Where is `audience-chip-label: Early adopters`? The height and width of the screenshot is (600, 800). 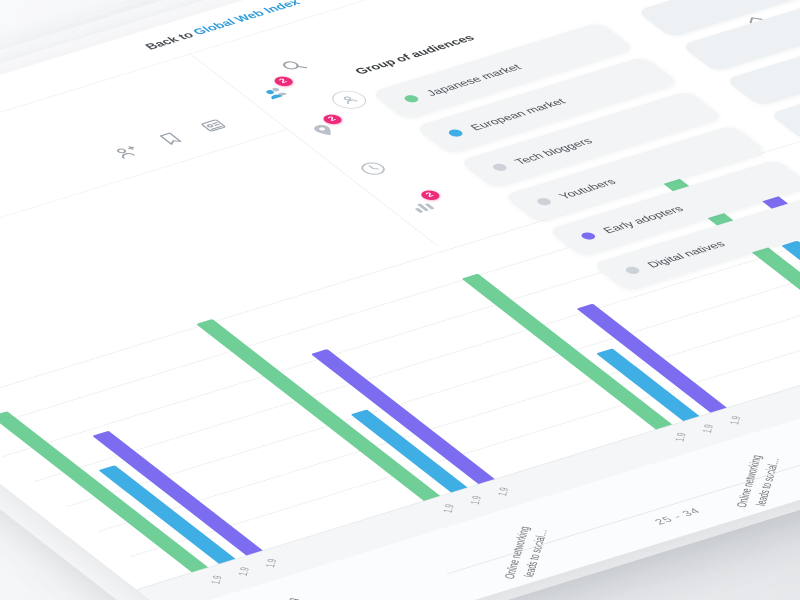 audience-chip-label: Early adopters is located at coordinates (642, 219).